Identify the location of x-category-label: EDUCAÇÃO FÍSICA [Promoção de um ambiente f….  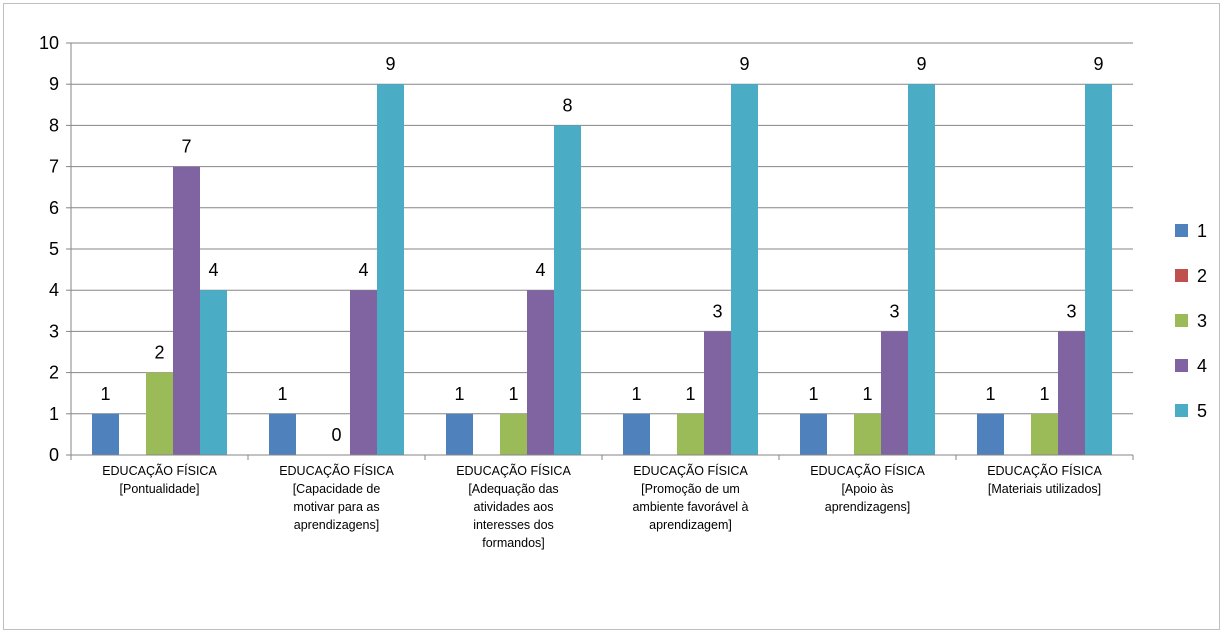
(690, 497).